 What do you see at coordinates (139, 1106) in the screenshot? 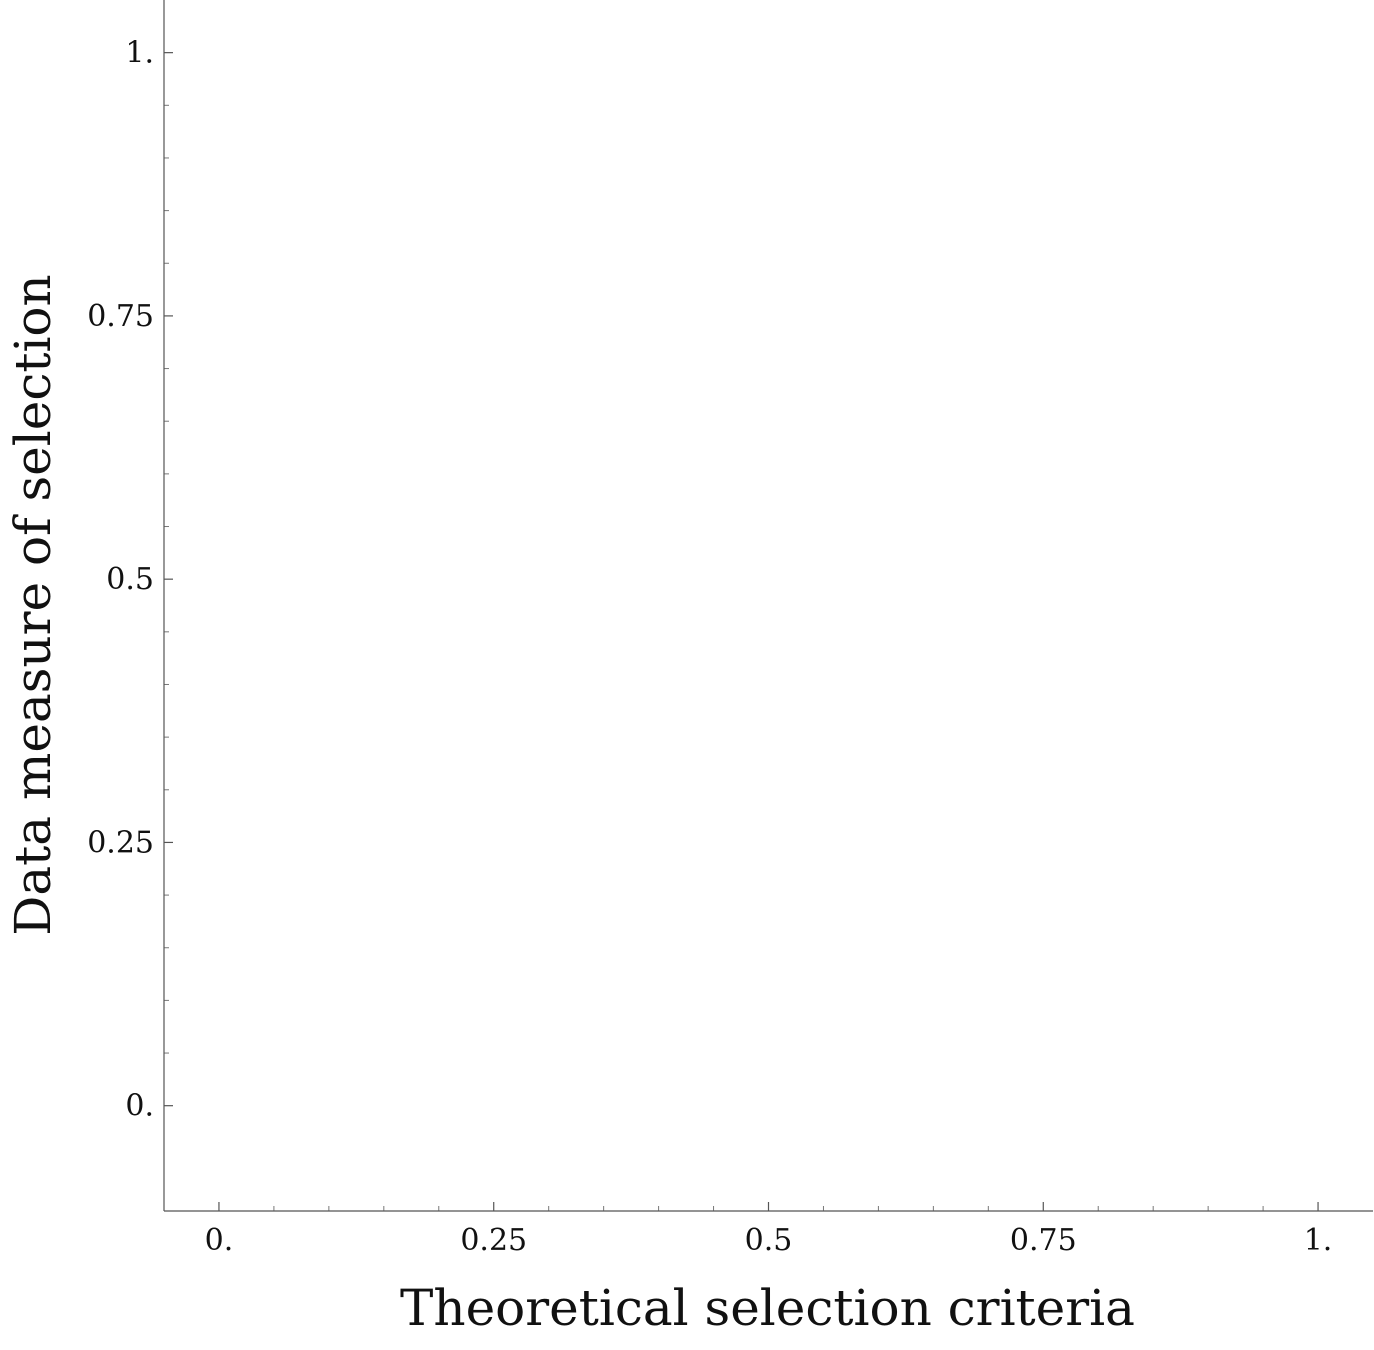
I see `y-tick-label: 0.` at bounding box center [139, 1106].